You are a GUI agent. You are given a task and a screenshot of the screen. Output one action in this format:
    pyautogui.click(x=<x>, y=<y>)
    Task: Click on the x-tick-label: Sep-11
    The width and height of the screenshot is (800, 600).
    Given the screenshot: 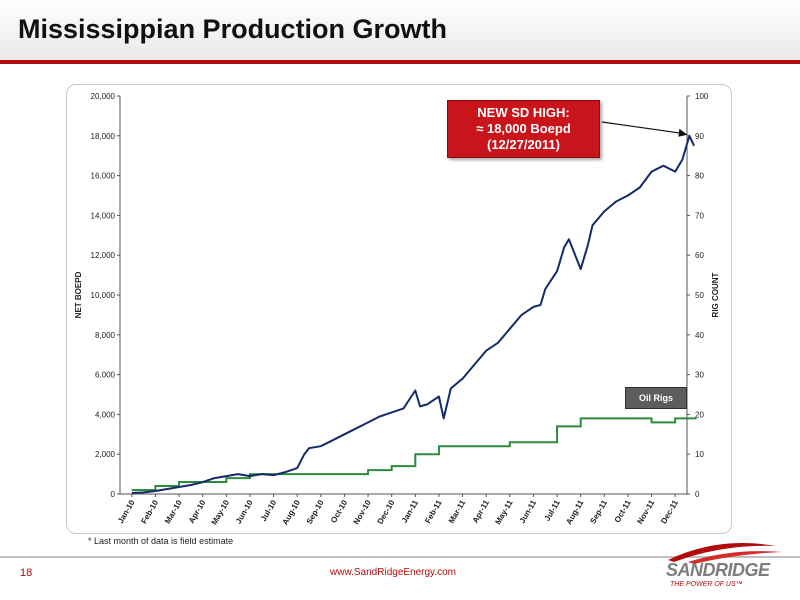 What is the action you would take?
    pyautogui.click(x=598, y=511)
    